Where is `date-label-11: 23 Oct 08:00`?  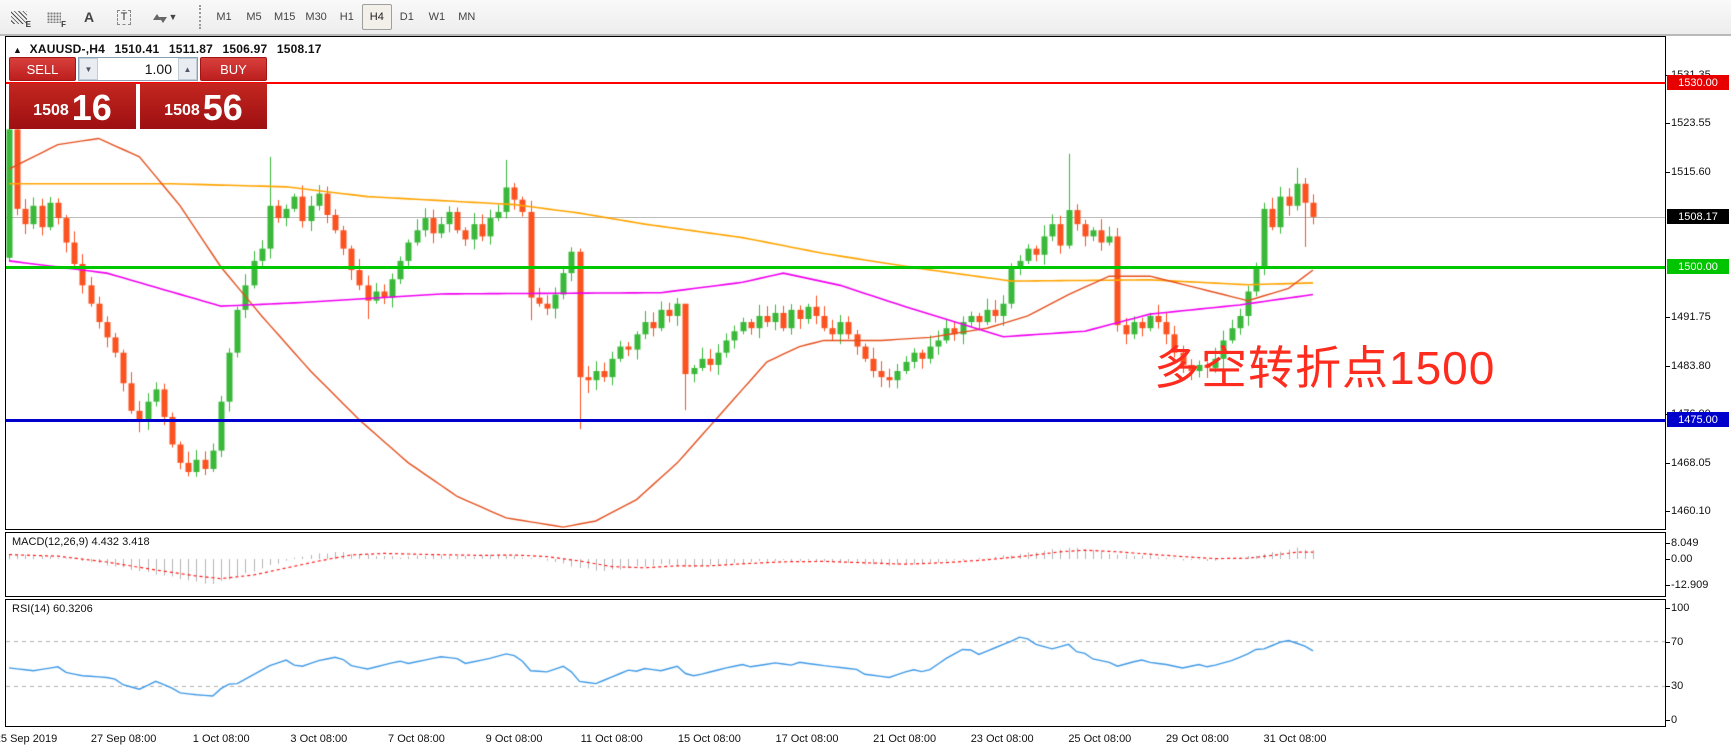 date-label-11: 23 Oct 08:00 is located at coordinates (1002, 739).